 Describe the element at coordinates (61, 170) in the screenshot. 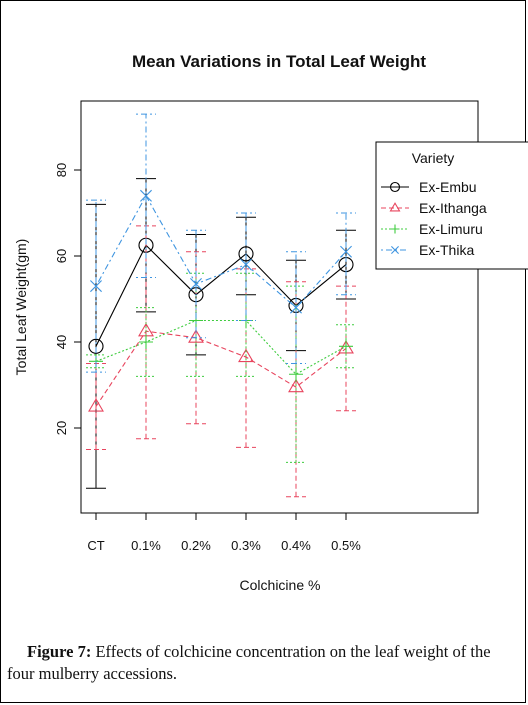

I see `y-tick-label: 80` at that location.